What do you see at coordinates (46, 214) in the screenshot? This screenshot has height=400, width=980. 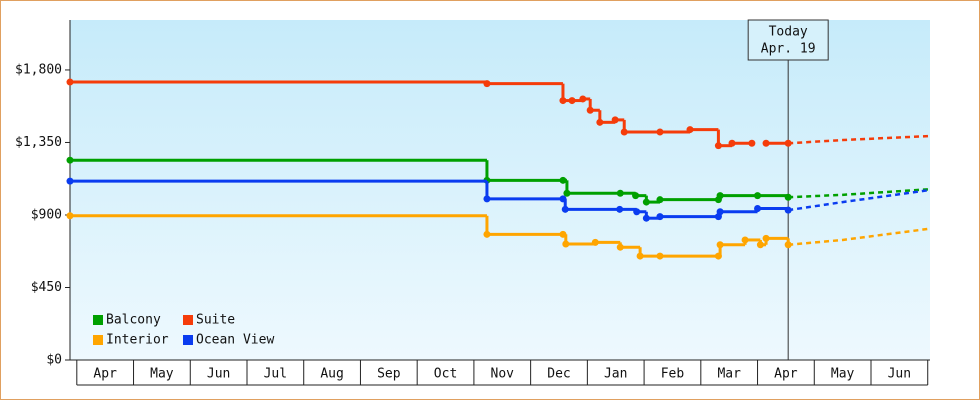 I see `y-tick-label: $900` at bounding box center [46, 214].